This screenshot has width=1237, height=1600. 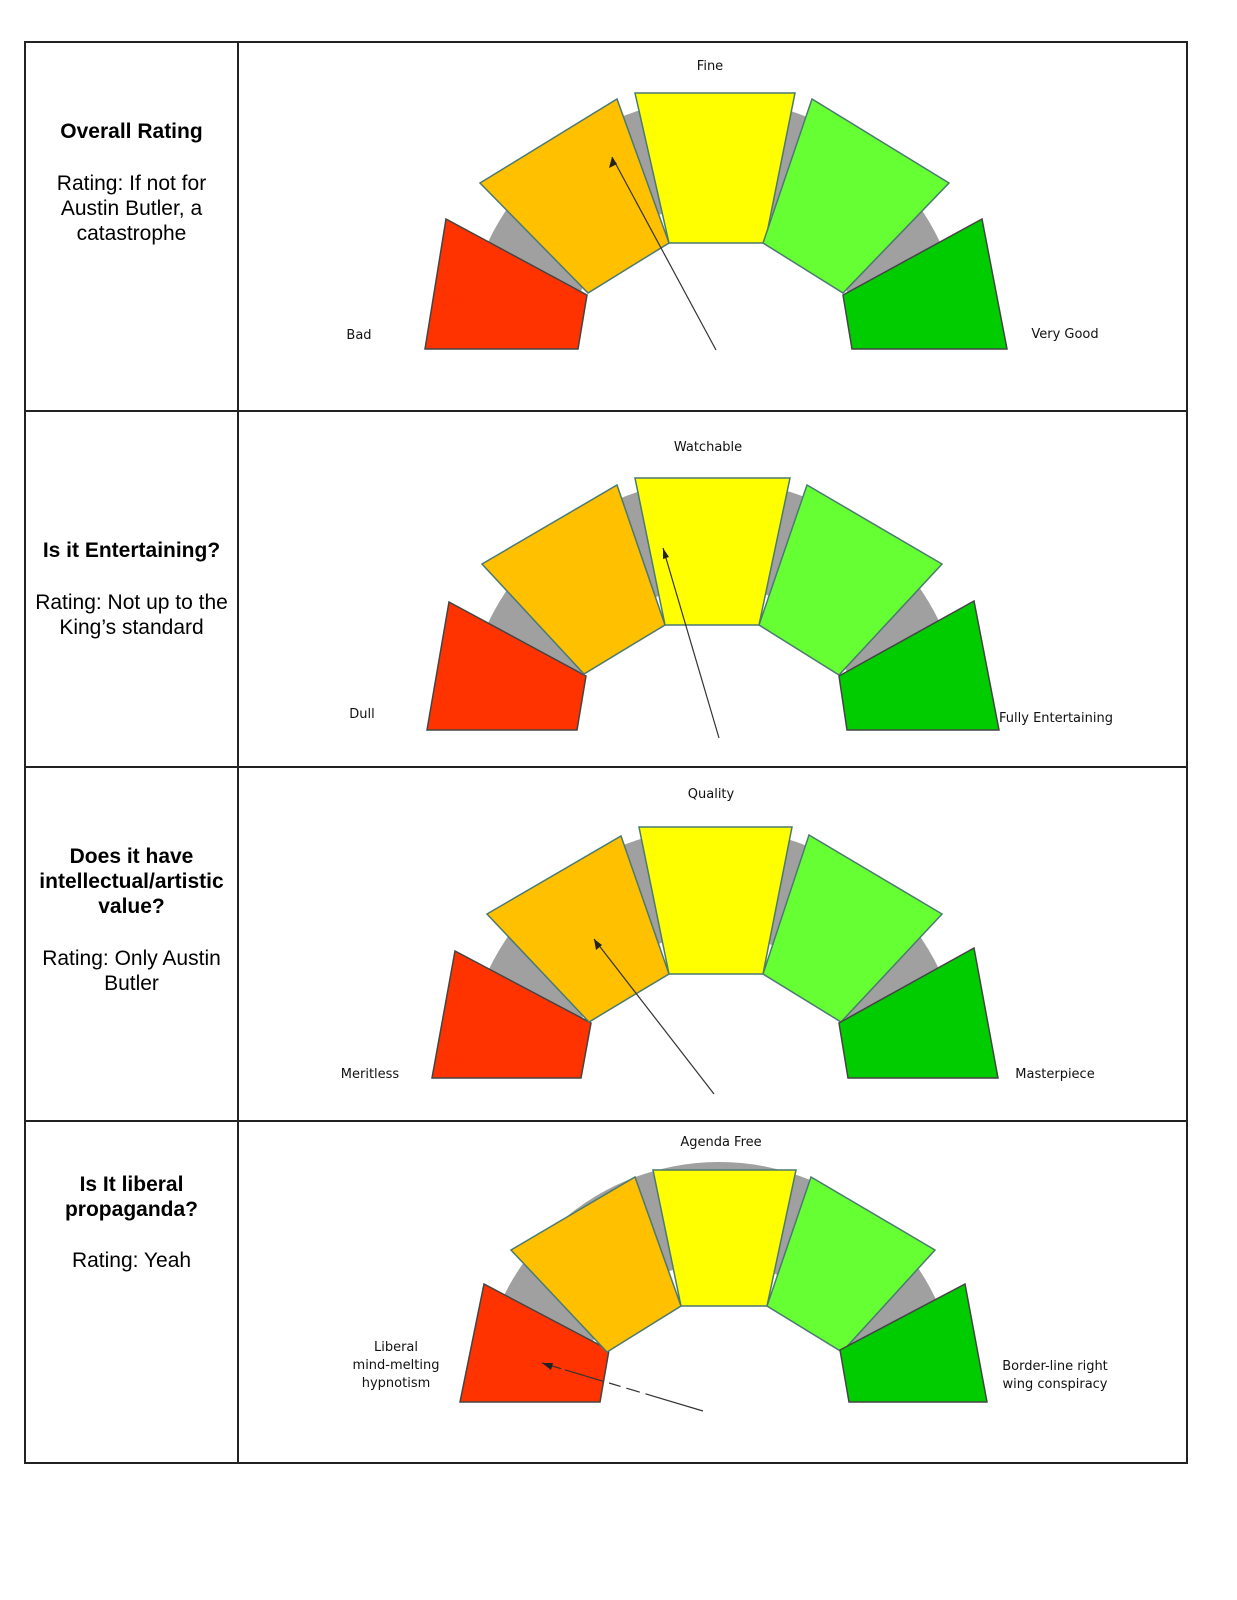 I want to click on gauge-left-label: Bad, so click(x=358, y=335).